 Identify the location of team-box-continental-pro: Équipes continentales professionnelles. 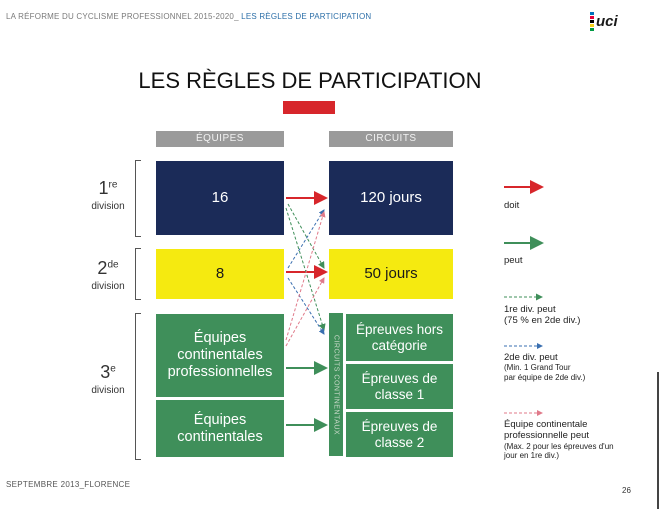
(220, 355).